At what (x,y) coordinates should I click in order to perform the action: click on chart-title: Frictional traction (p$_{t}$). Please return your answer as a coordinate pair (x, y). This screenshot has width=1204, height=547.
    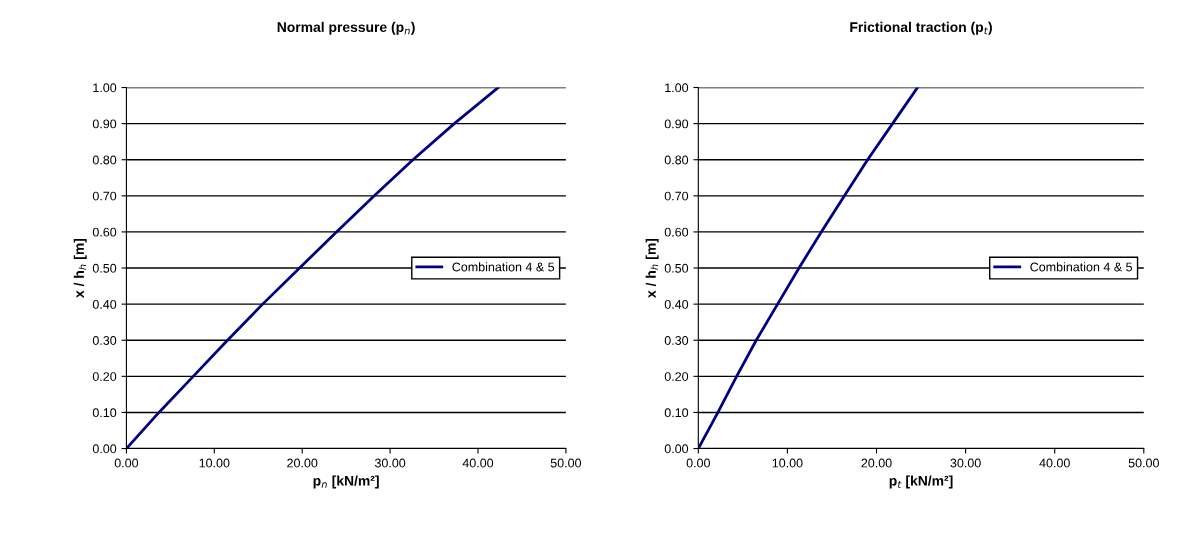
    Looking at the image, I should click on (921, 28).